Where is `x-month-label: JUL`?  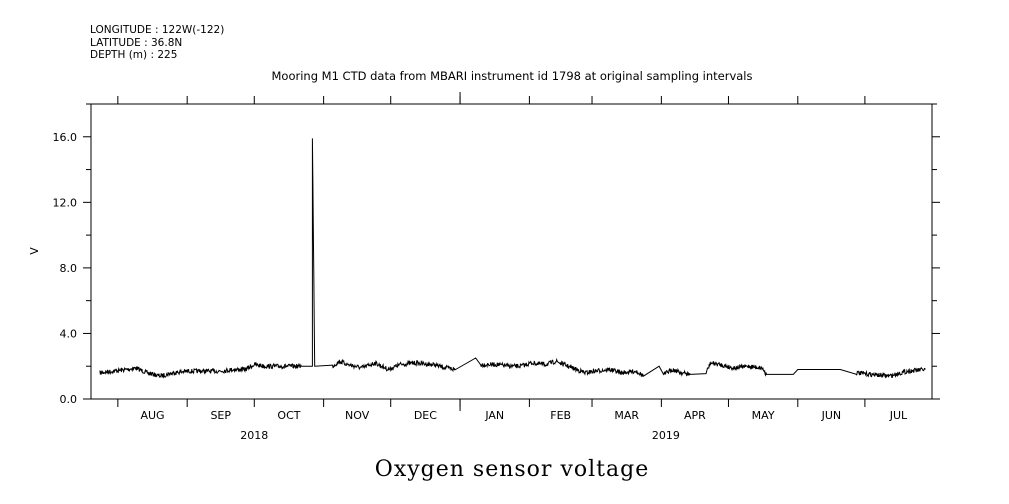
x-month-label: JUL is located at coordinates (898, 415).